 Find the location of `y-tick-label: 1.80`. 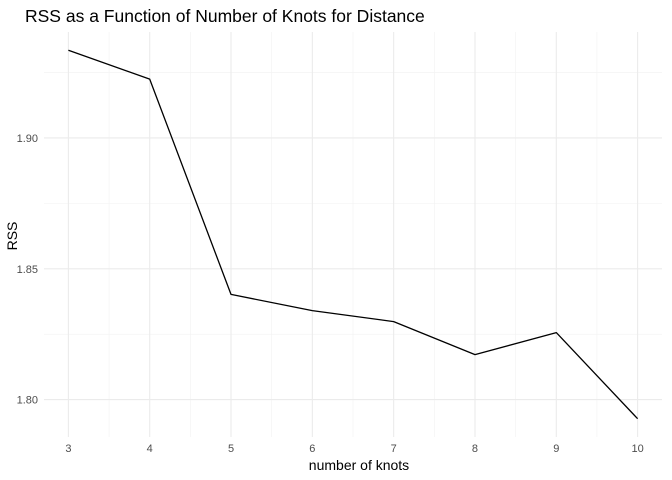

y-tick-label: 1.80 is located at coordinates (27, 401).